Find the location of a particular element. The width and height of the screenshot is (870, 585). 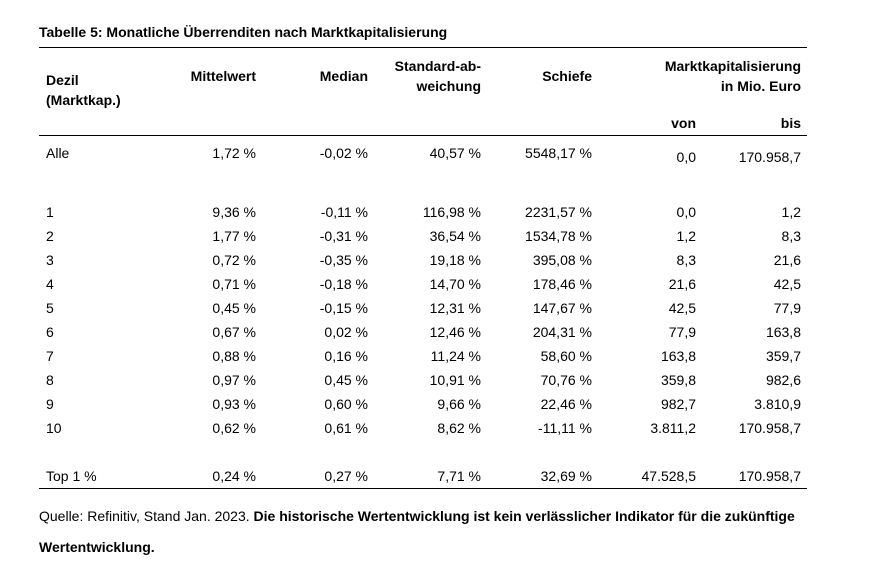

cell-std: 11,24 % is located at coordinates (455, 356).